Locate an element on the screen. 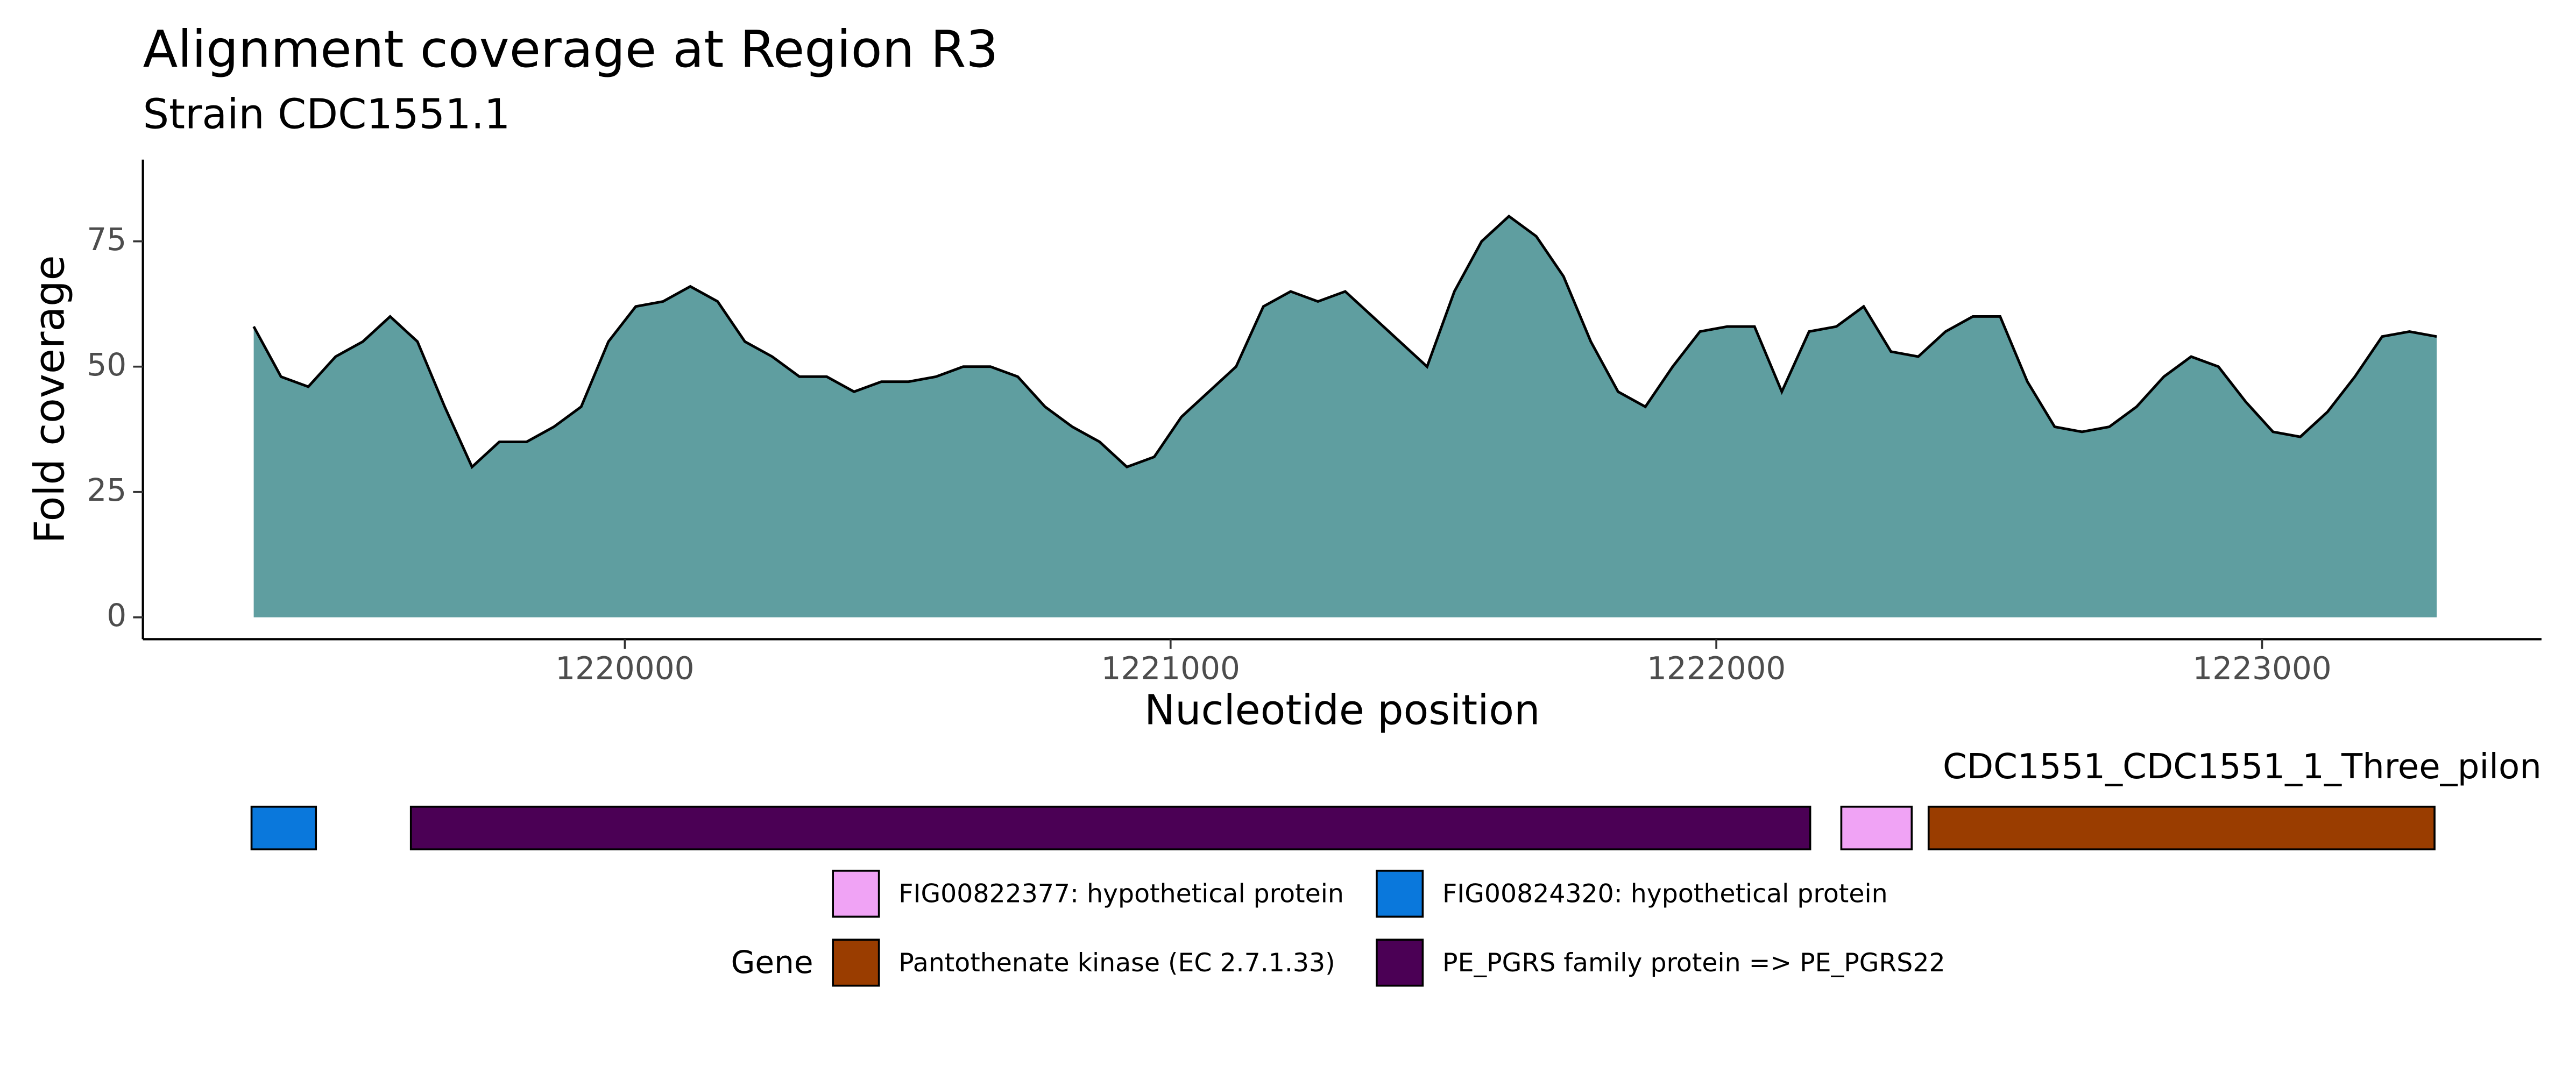  legend-title: Gene is located at coordinates (772, 962).